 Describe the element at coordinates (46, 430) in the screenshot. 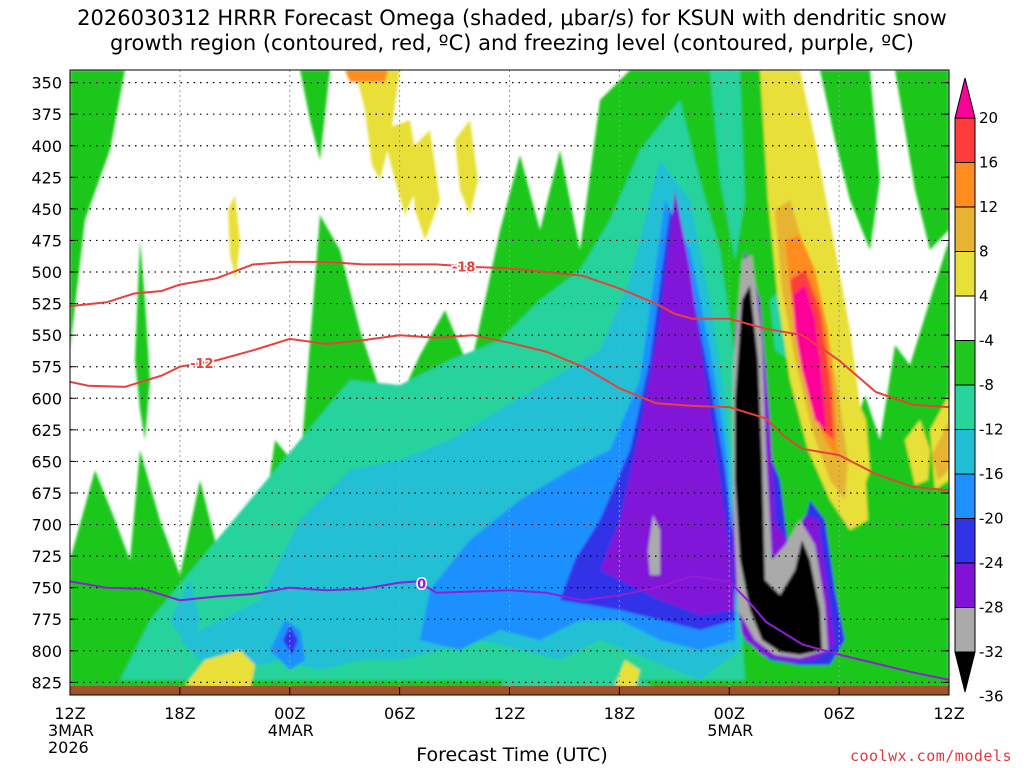

I see `y-tick-label: 625` at that location.